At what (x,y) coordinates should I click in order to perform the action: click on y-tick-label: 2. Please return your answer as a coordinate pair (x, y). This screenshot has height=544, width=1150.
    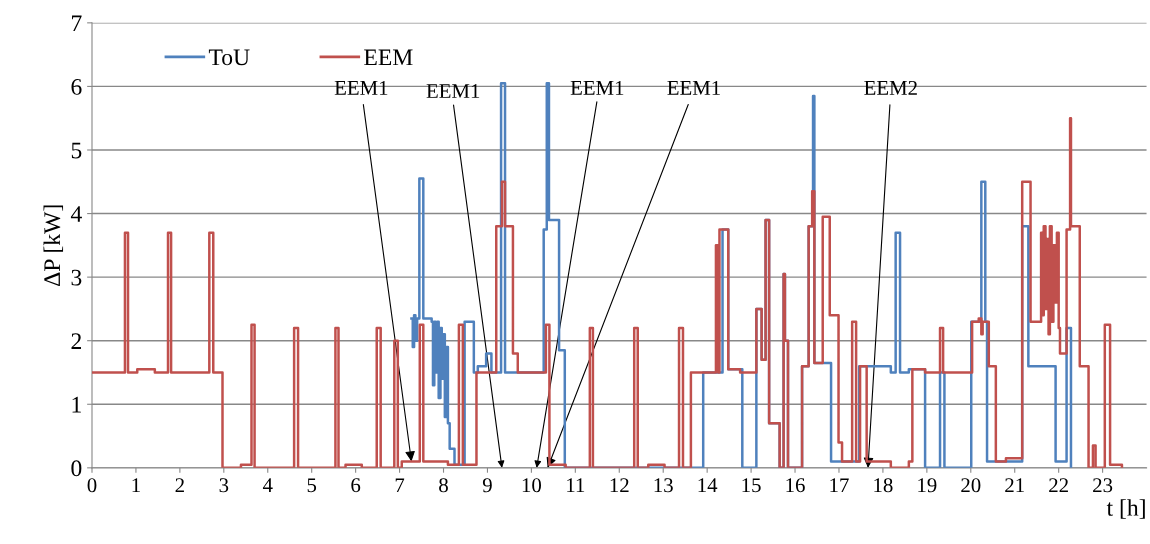
    Looking at the image, I should click on (76, 341).